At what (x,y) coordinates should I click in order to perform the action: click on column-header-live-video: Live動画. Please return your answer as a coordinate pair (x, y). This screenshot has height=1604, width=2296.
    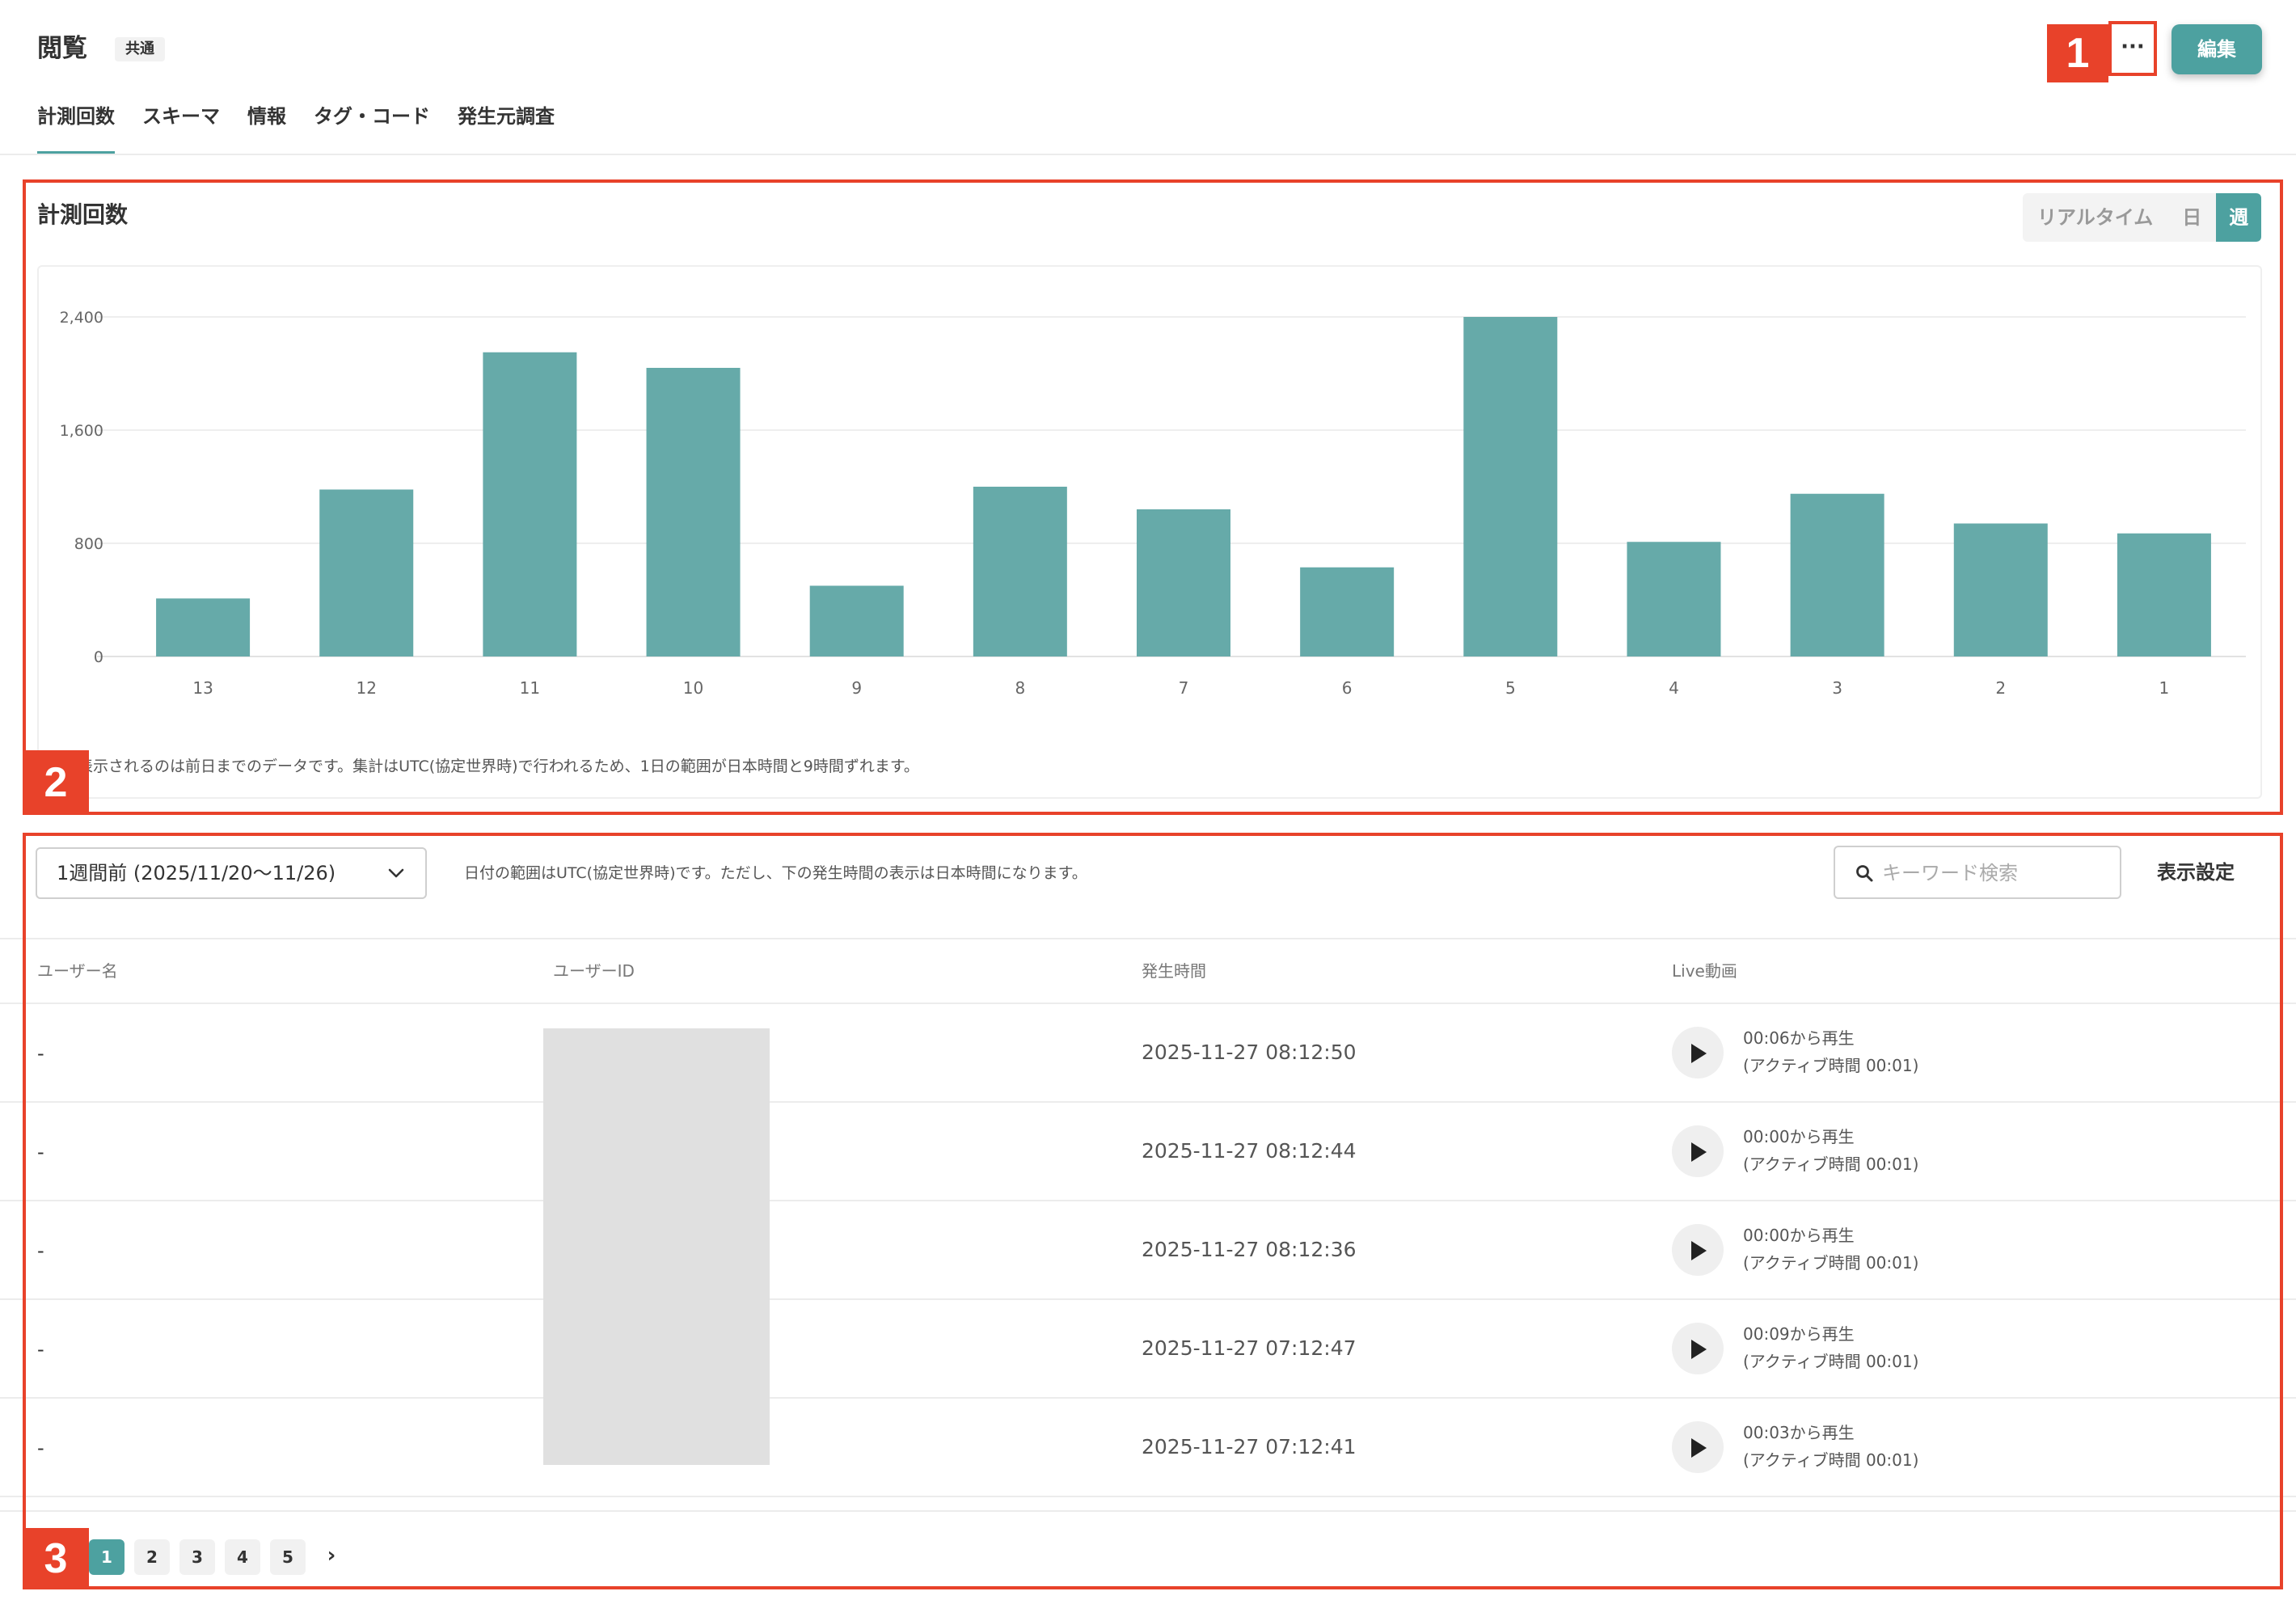
    Looking at the image, I should click on (1705, 971).